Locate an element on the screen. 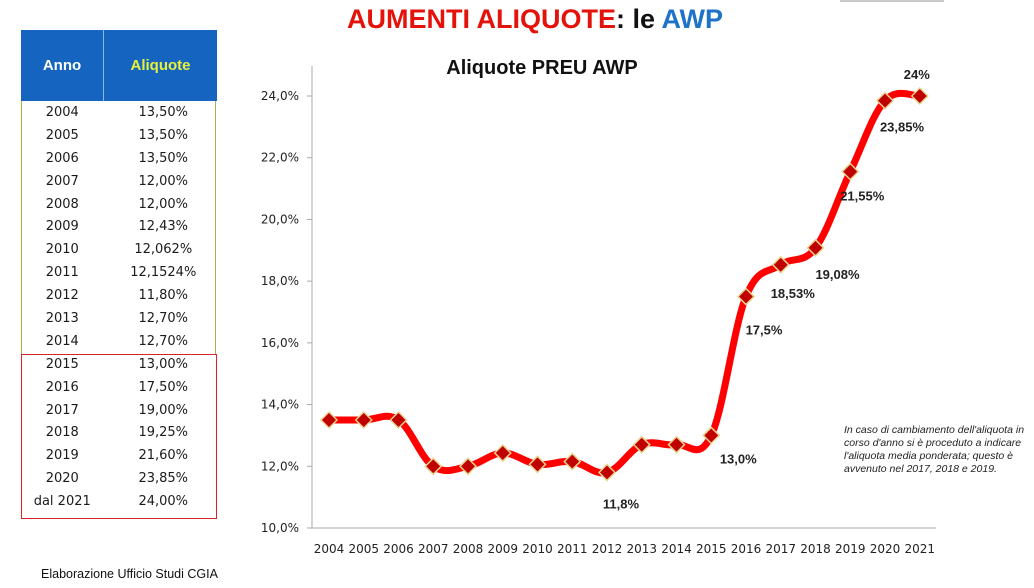 This screenshot has height=588, width=1034. title-part-aumenti: AUMENTI ALIQUOTE is located at coordinates (481, 19).